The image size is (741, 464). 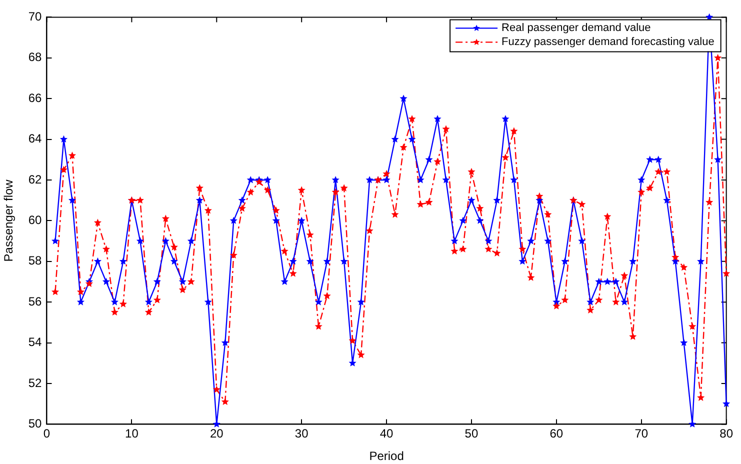 I want to click on x-tick-label: 60, so click(x=557, y=433).